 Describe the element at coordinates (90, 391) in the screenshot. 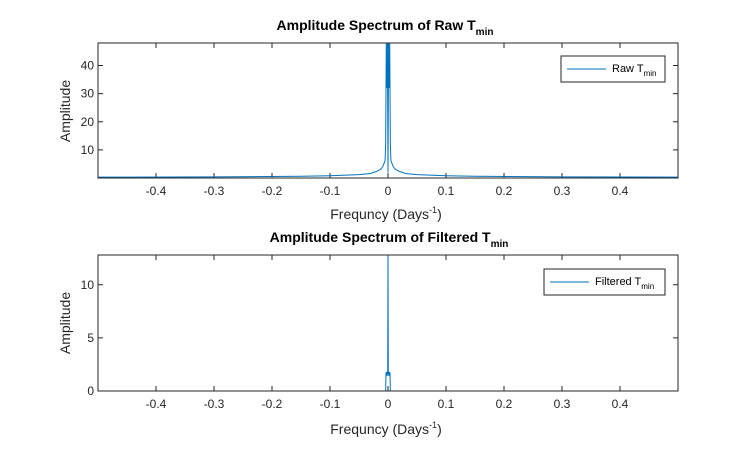

I see `filtered-y-tick-label: 0` at that location.